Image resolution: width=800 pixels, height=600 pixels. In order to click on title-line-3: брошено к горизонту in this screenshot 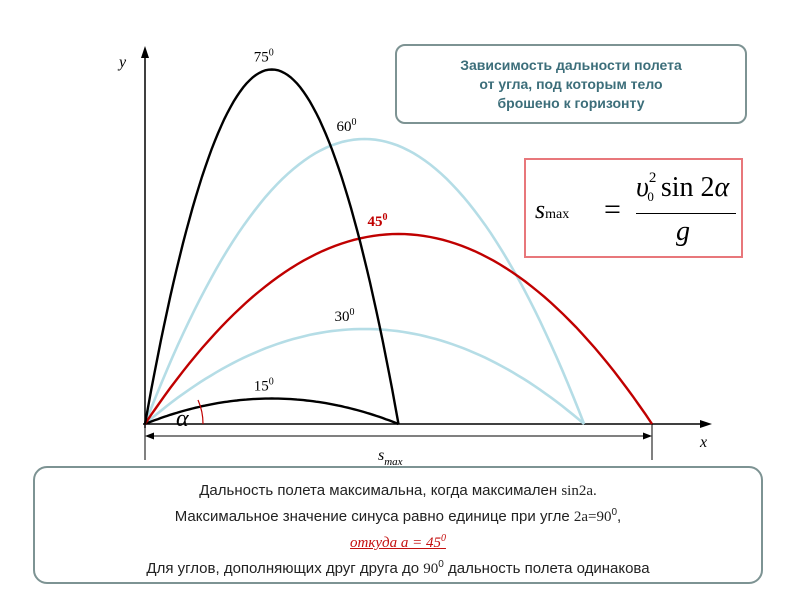, I will do `click(571, 102)`.